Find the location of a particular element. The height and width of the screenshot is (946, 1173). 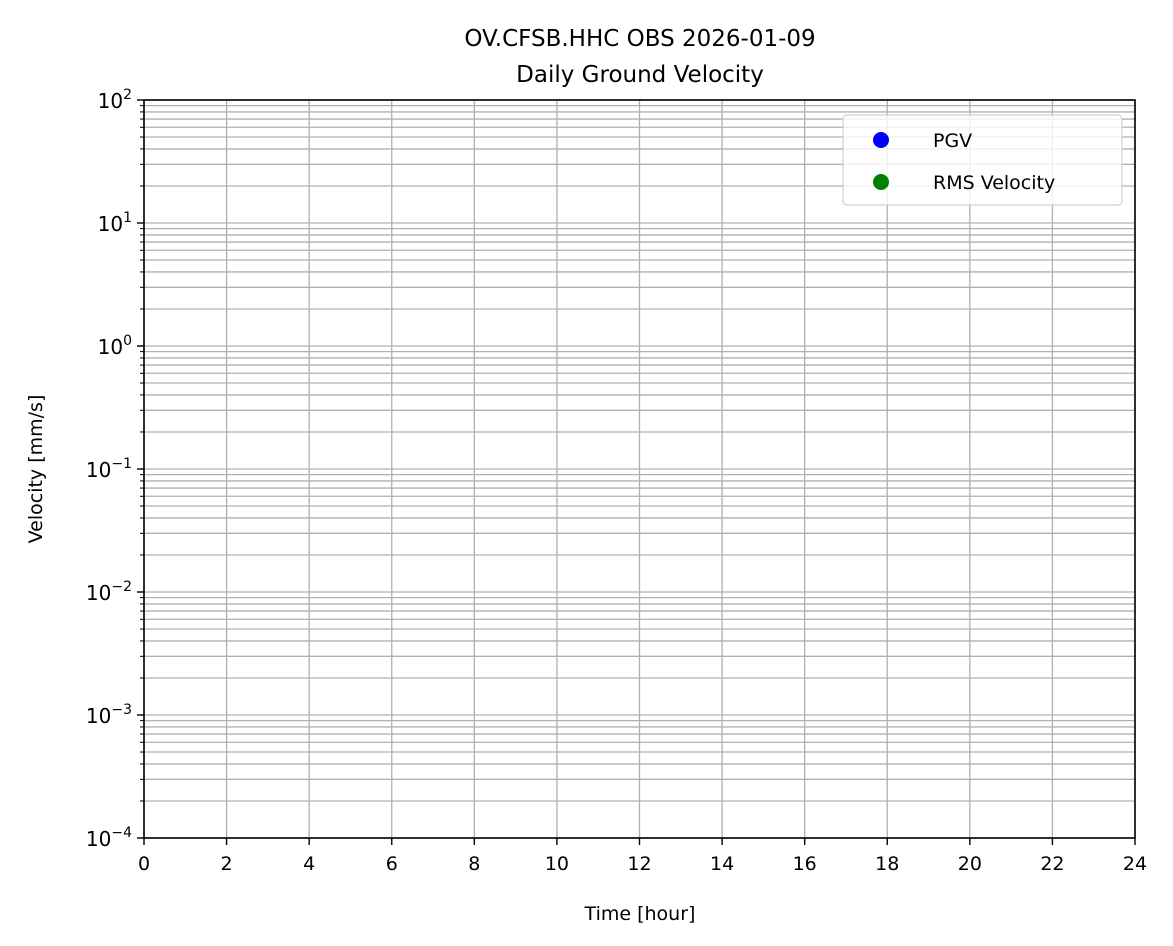

x-tick-label: 16 is located at coordinates (805, 864).